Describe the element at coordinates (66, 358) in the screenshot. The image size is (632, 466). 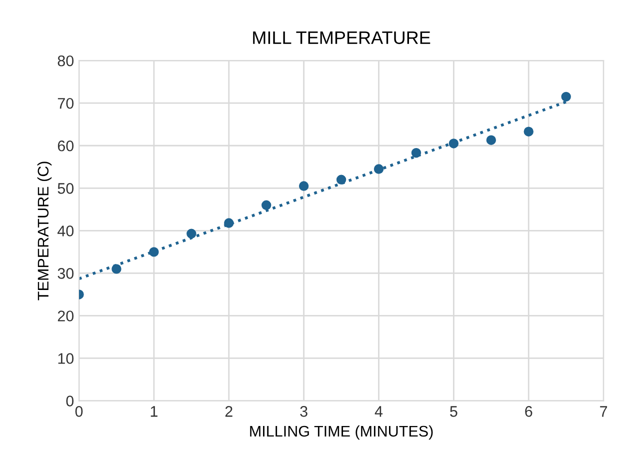
I see `y-tick-label: 10` at that location.